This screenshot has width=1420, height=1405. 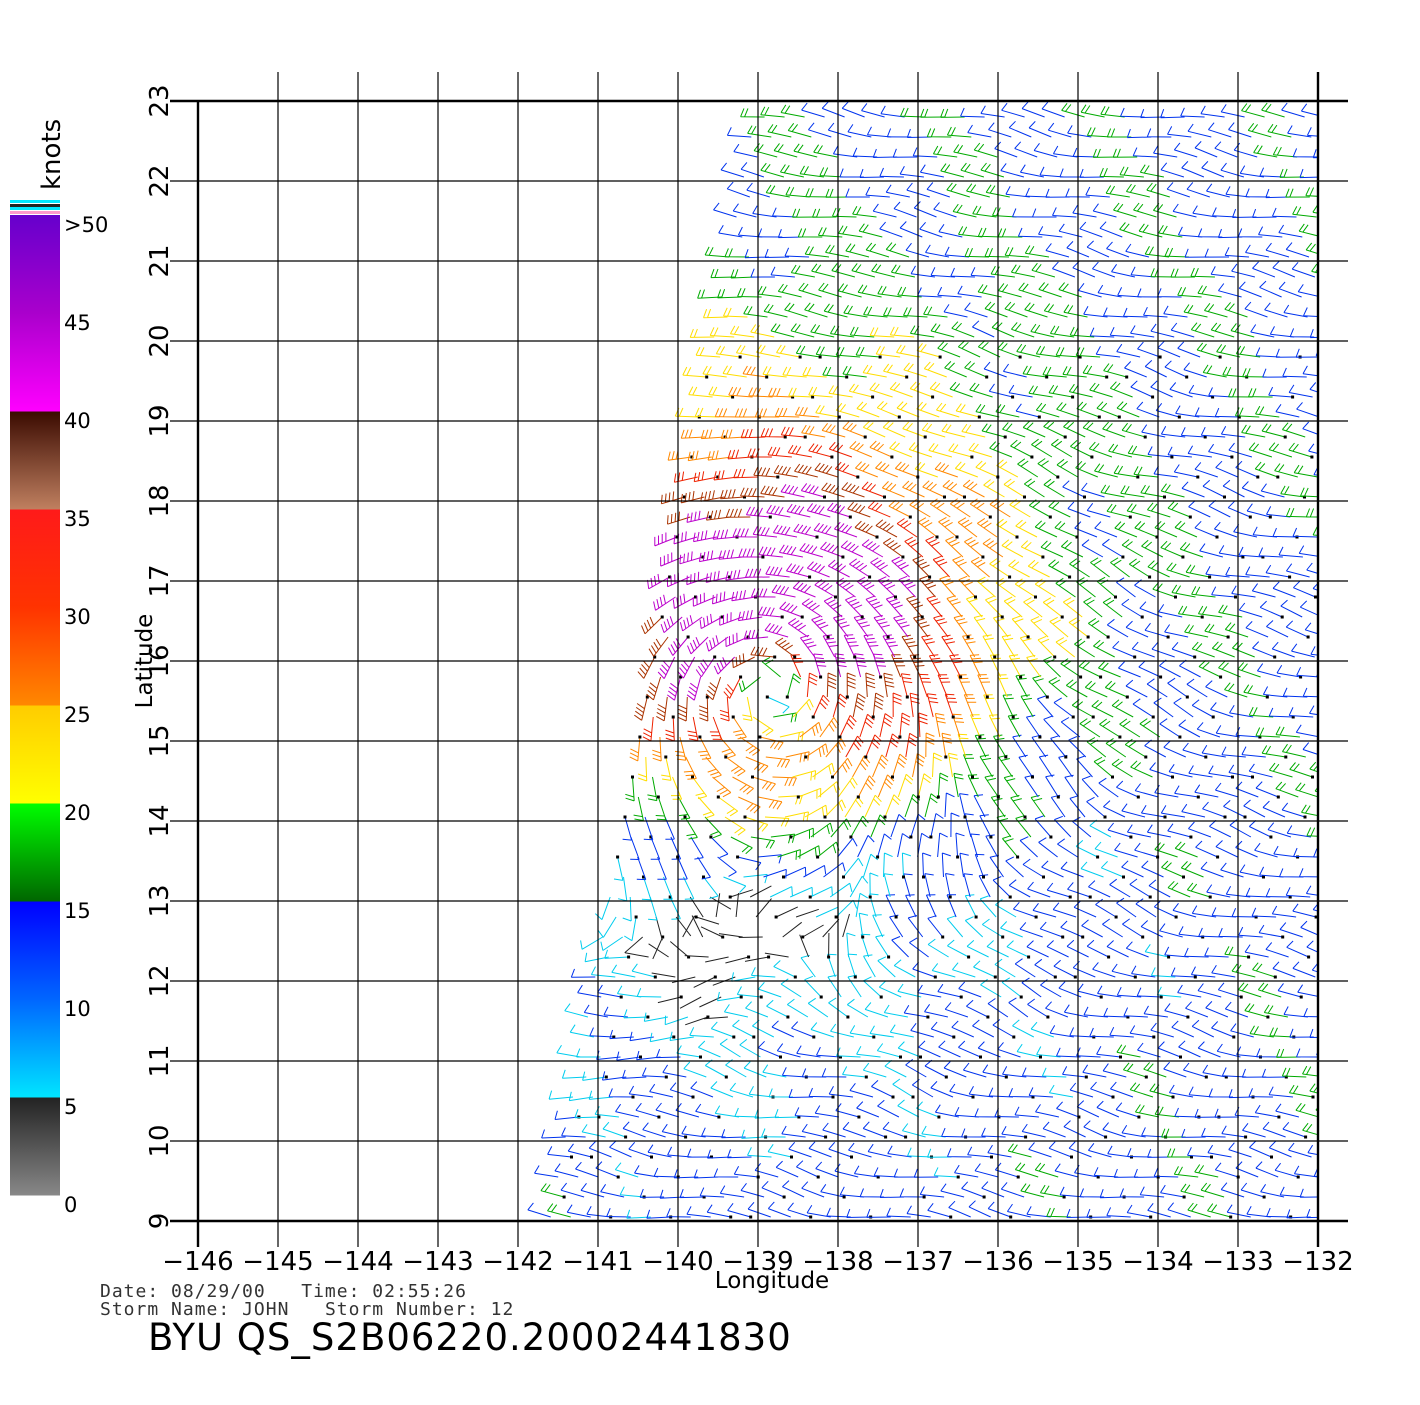 What do you see at coordinates (77, 617) in the screenshot?
I see `colorbar-tick-label: 30` at bounding box center [77, 617].